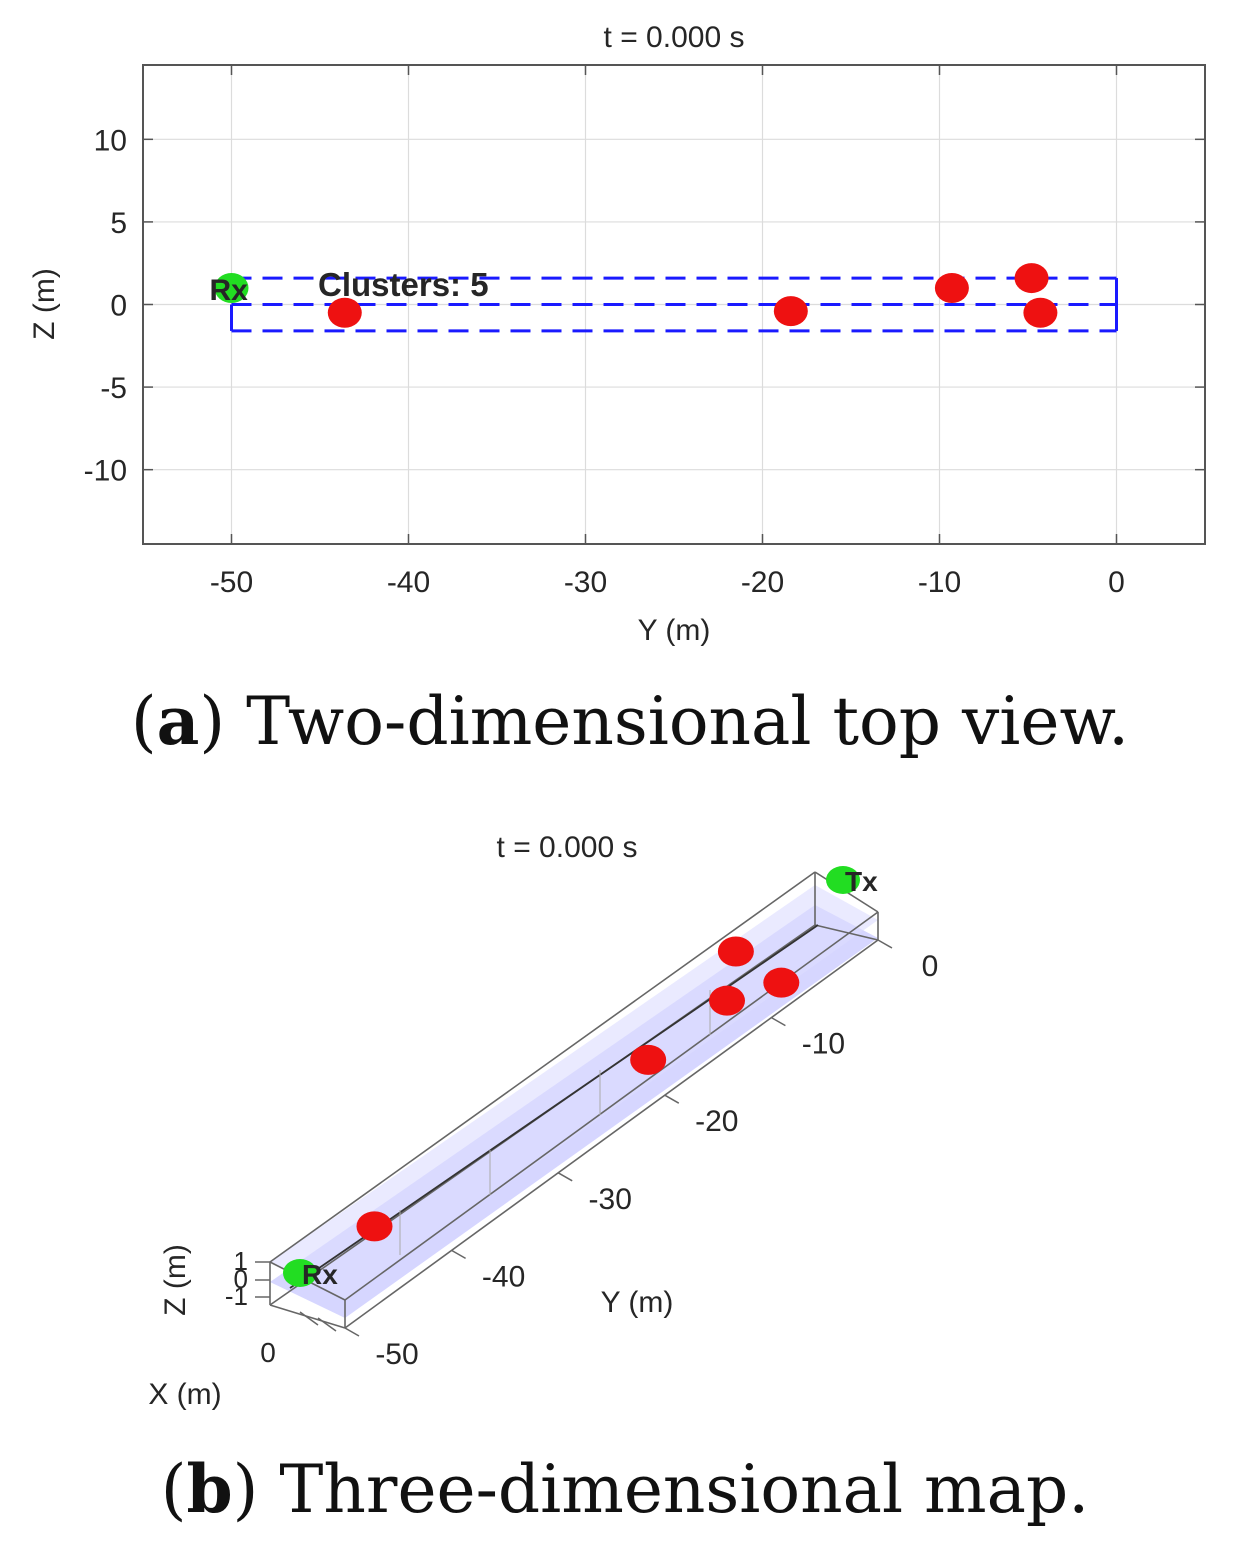 Image resolution: width=1240 pixels, height=1563 pixels. I want to click on x-tick-labels: -50 -40 -30 -20 -10 0, so click(667, 582).